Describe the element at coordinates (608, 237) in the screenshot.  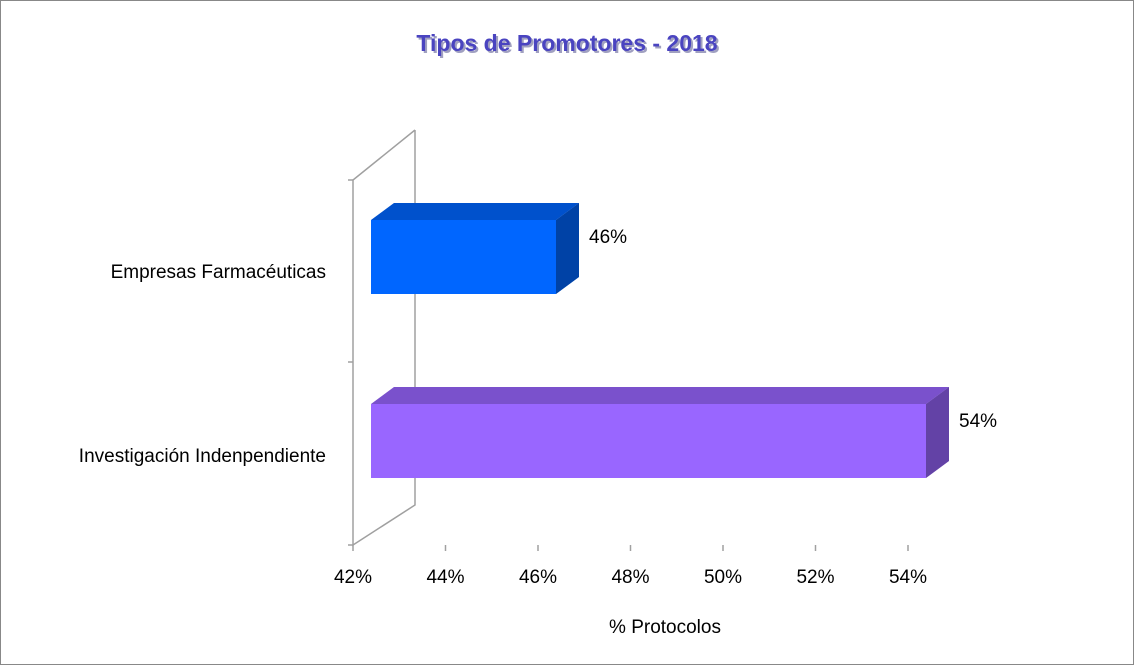
I see `value-label: 46%` at that location.